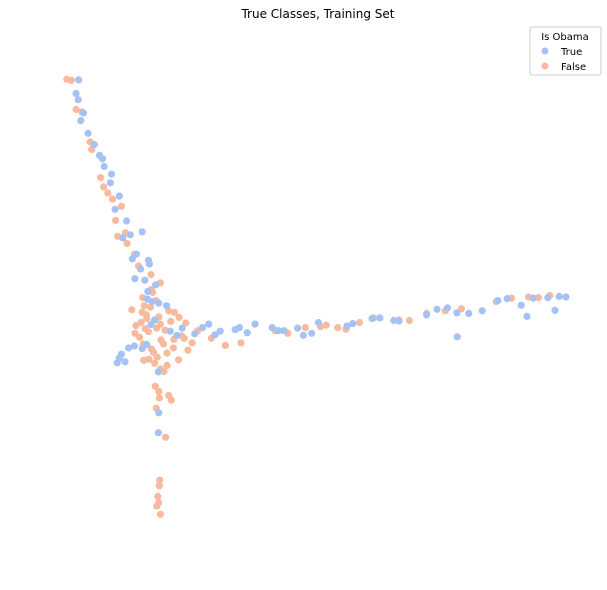  What do you see at coordinates (571, 52) in the screenshot?
I see `legend-label-true: True` at bounding box center [571, 52].